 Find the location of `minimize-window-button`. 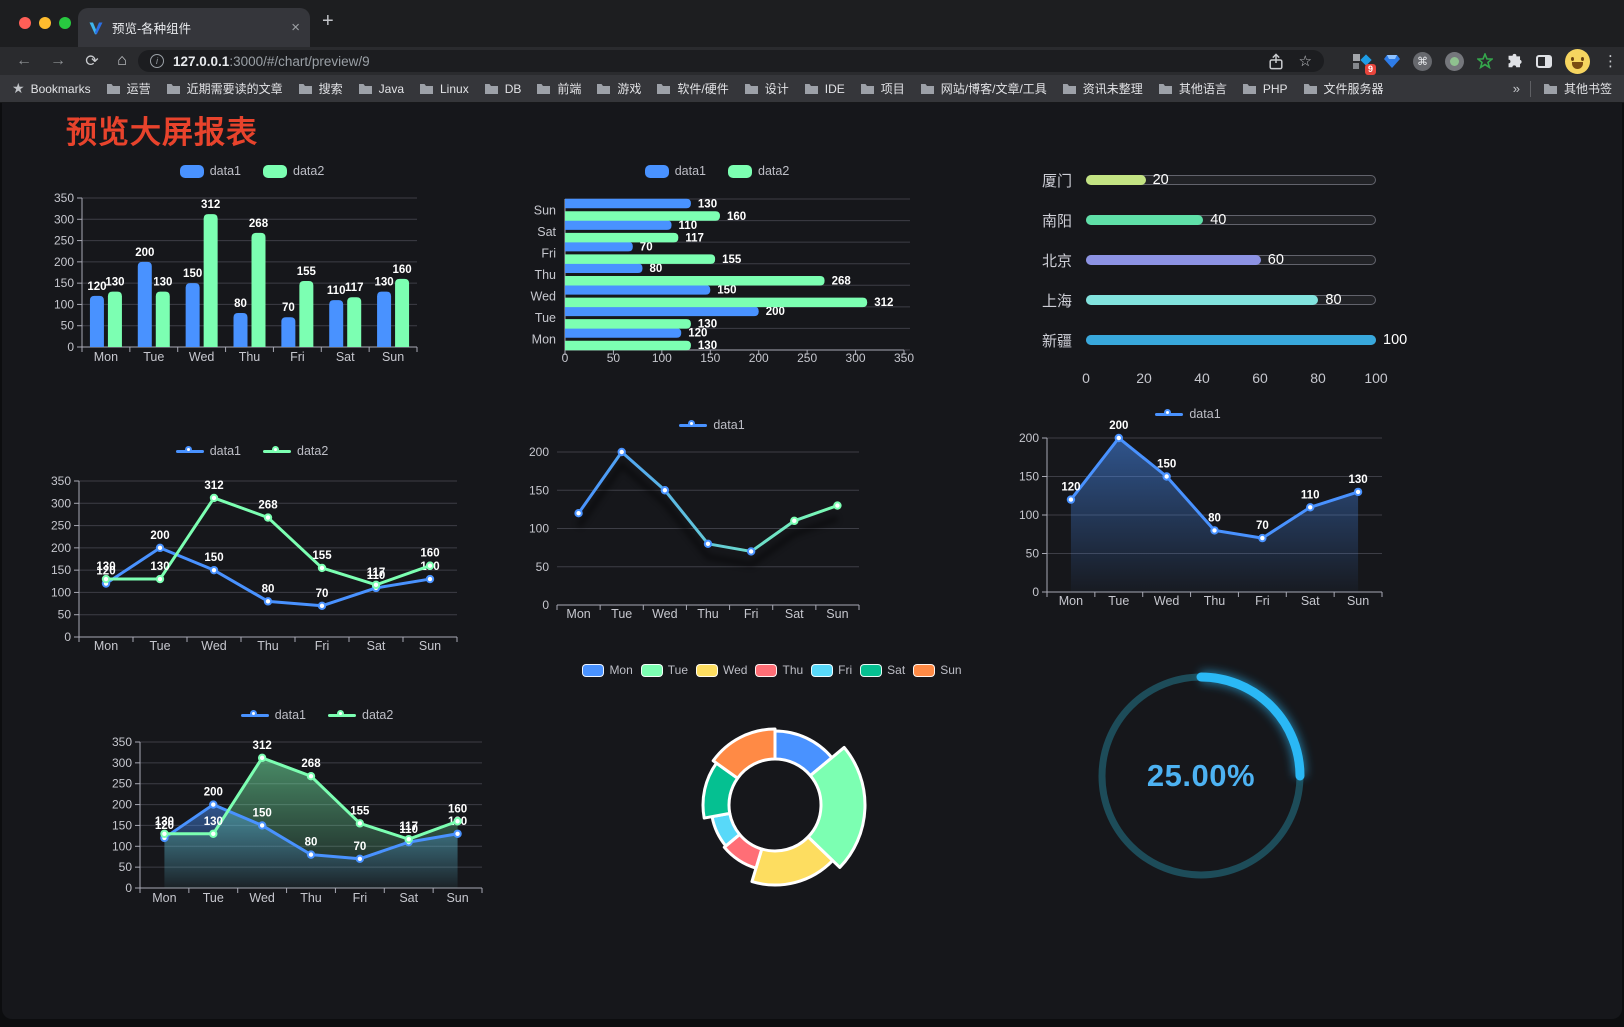

minimize-window-button is located at coordinates (45, 23).